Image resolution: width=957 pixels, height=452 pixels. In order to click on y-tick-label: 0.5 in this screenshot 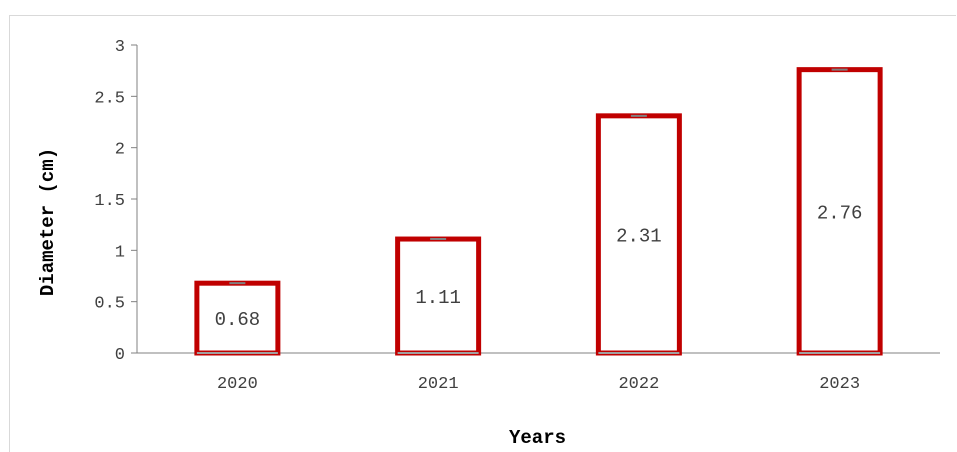, I will do `click(109, 304)`.